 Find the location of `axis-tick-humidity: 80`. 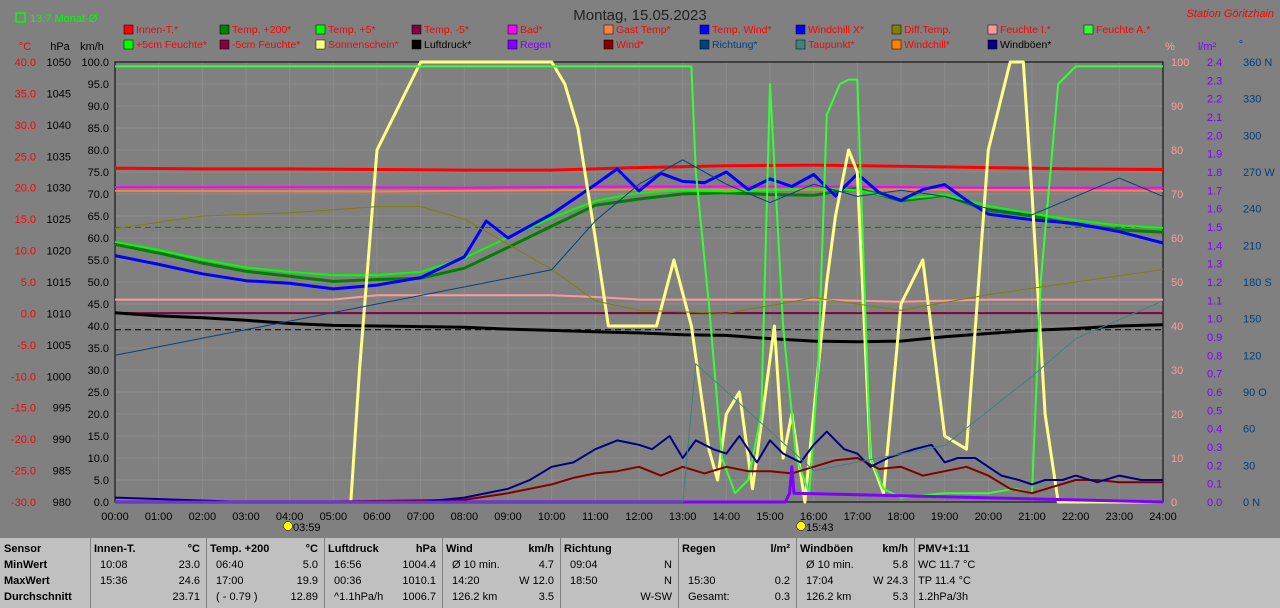

axis-tick-humidity: 80 is located at coordinates (1177, 151).